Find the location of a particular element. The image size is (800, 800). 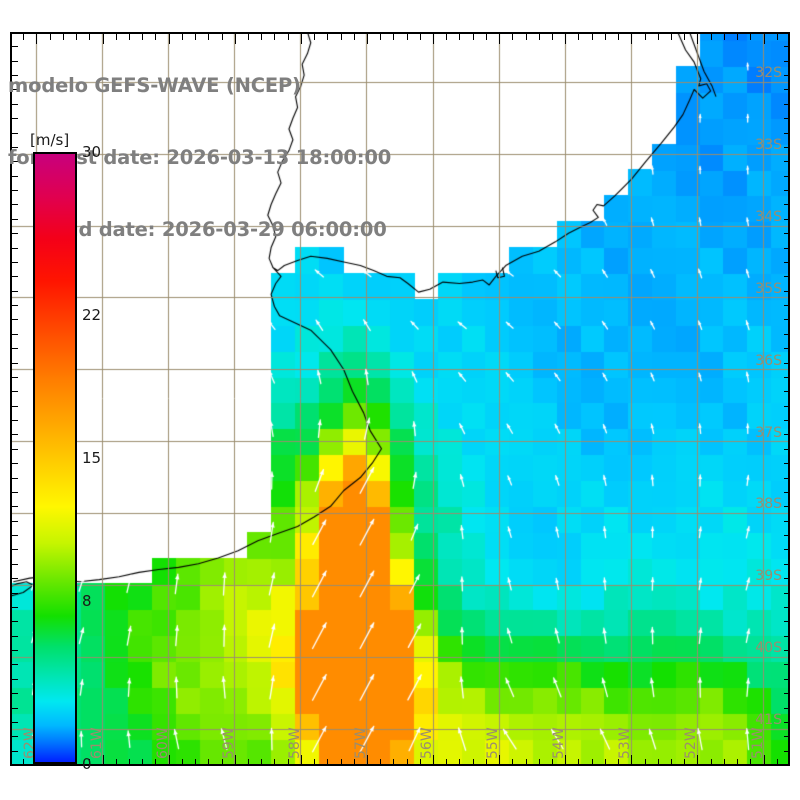

colorbar-tick-label: 30 is located at coordinates (92, 152).